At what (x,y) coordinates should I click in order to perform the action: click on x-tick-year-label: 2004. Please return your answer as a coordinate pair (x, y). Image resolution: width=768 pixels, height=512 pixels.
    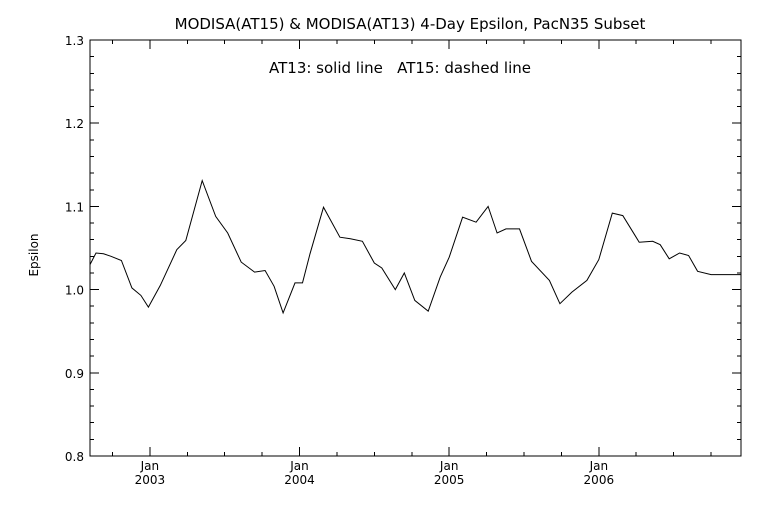
    Looking at the image, I should click on (299, 480).